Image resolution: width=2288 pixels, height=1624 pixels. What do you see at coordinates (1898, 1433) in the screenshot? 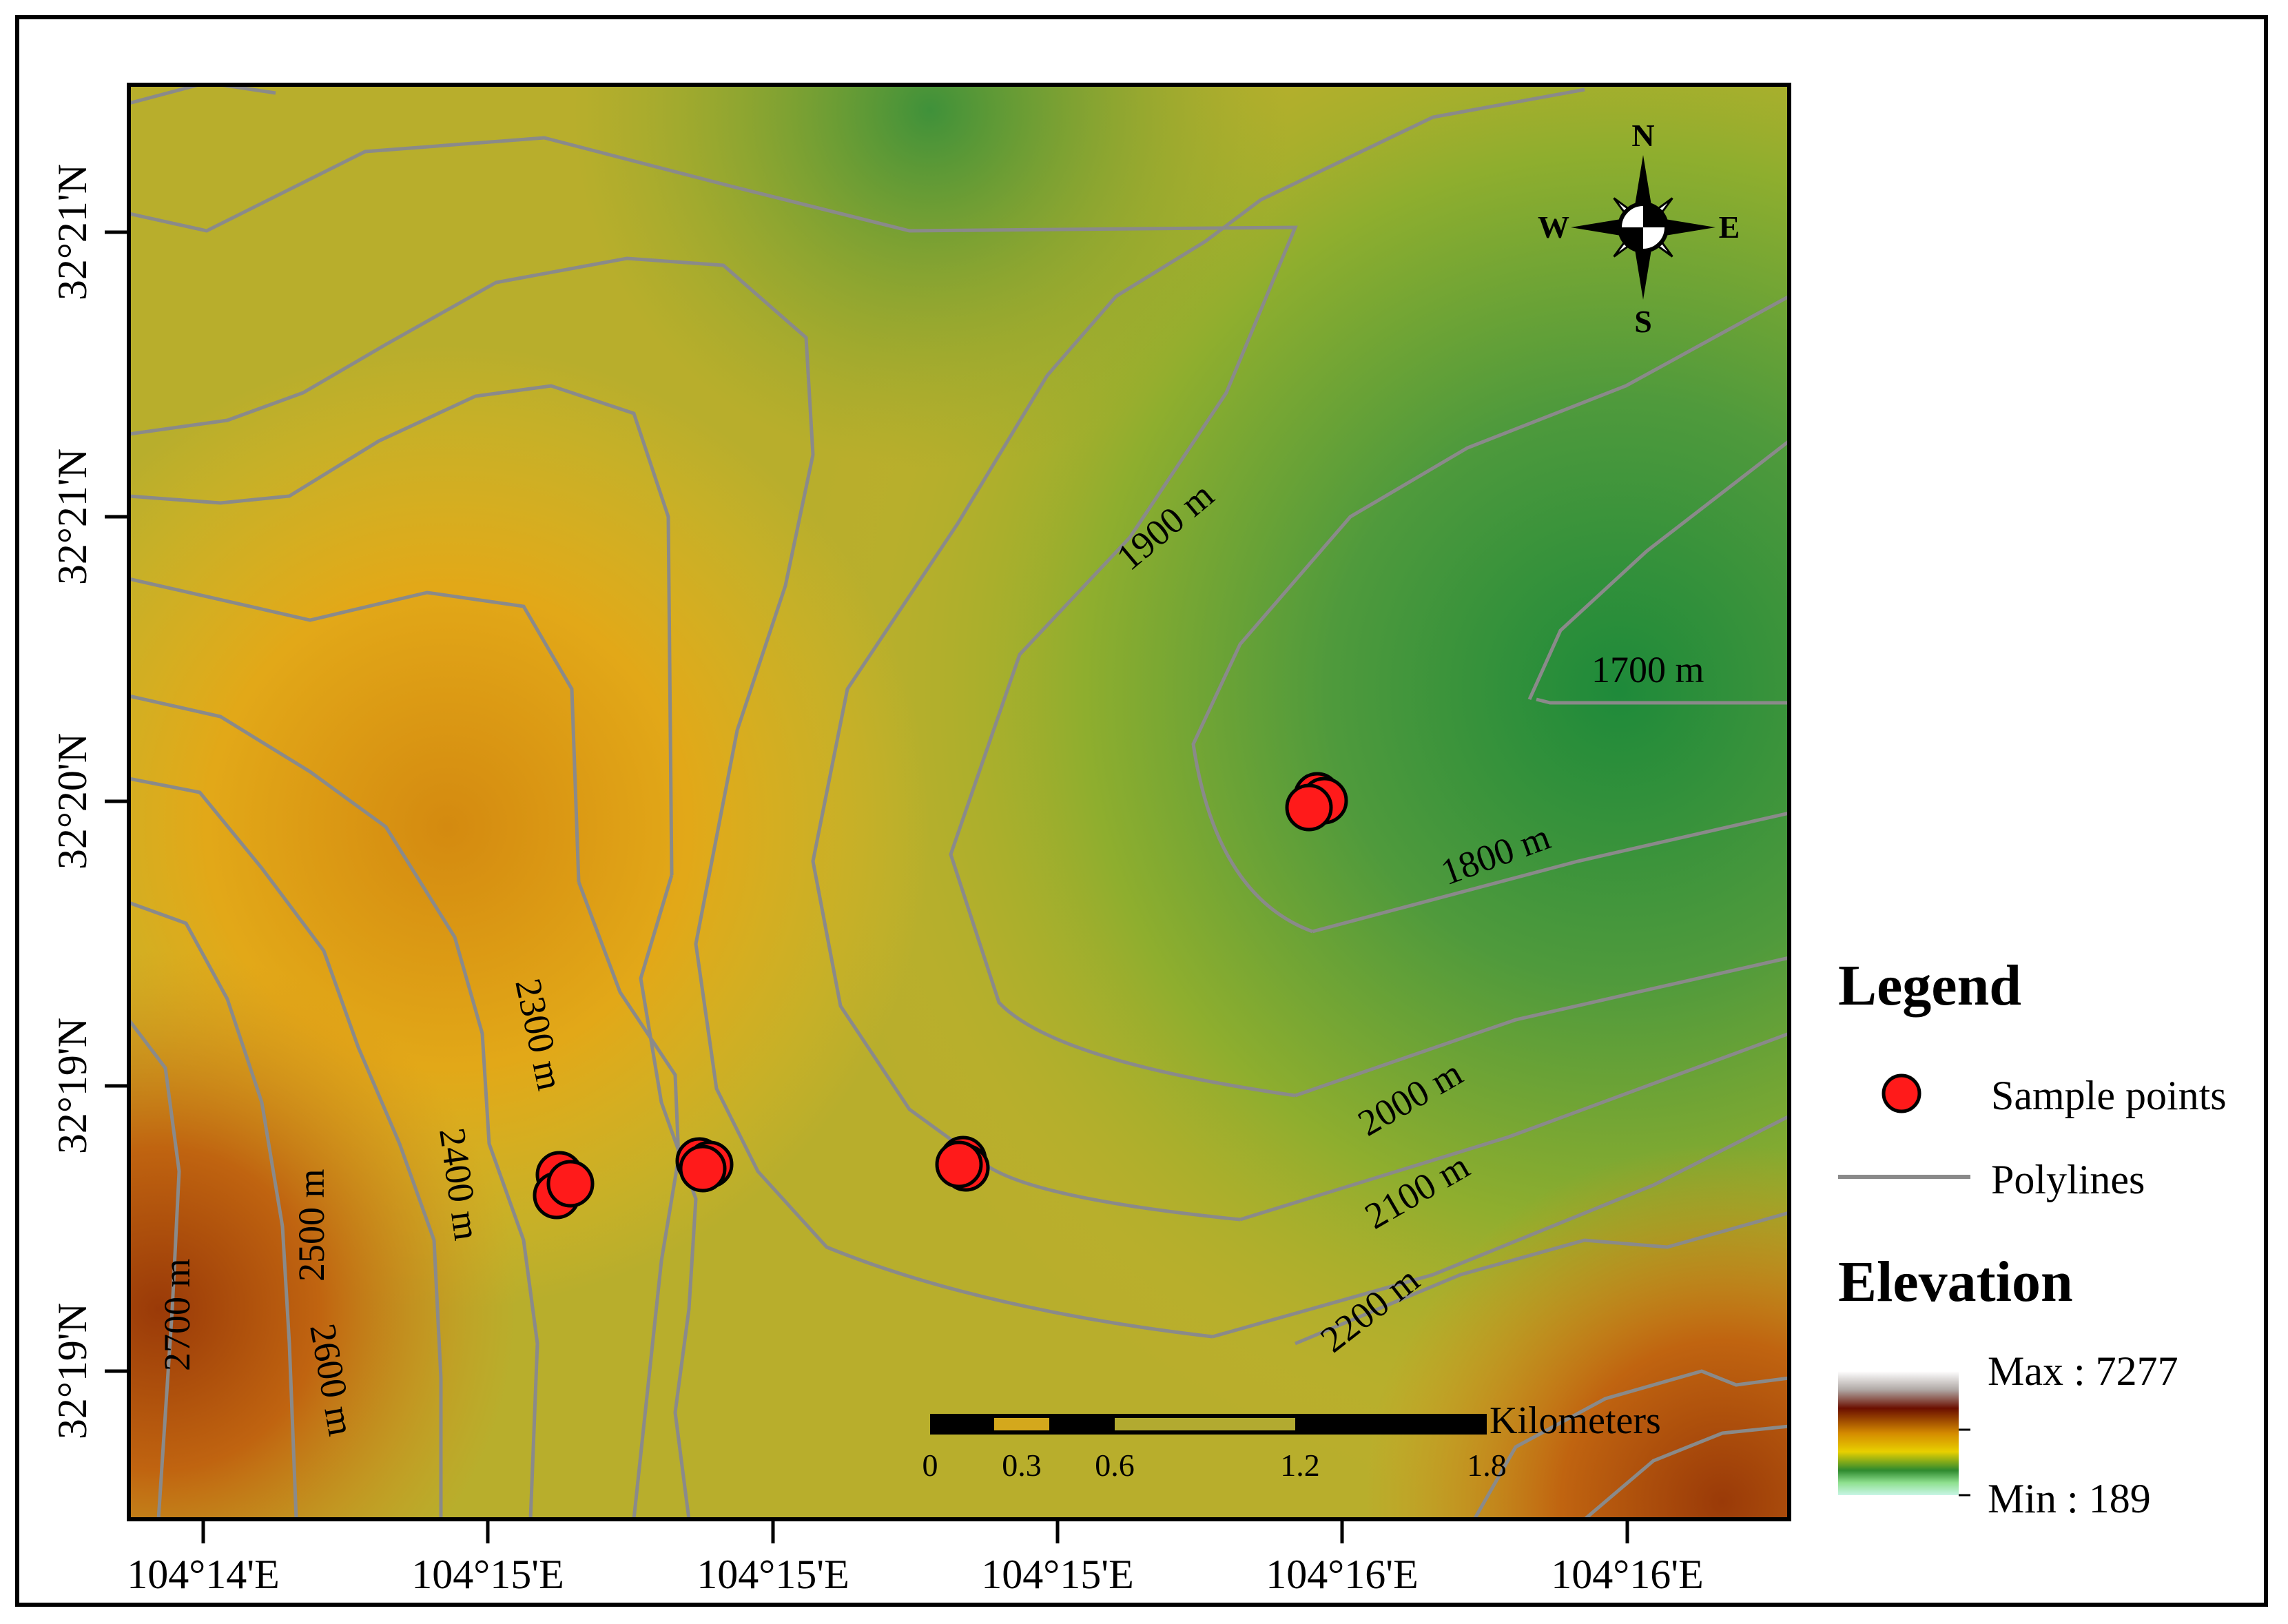
I see `elevation-color-ramp` at bounding box center [1898, 1433].